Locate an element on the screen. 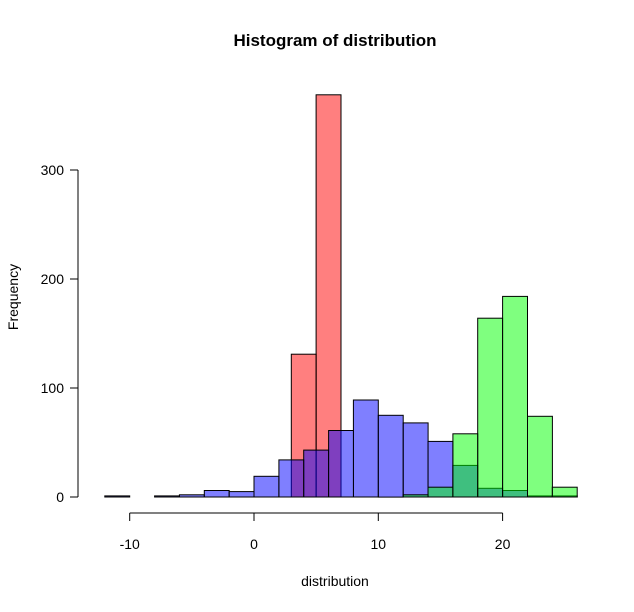 Image resolution: width=634 pixels, height=612 pixels. y-axis-label: Frequency is located at coordinates (13, 297).